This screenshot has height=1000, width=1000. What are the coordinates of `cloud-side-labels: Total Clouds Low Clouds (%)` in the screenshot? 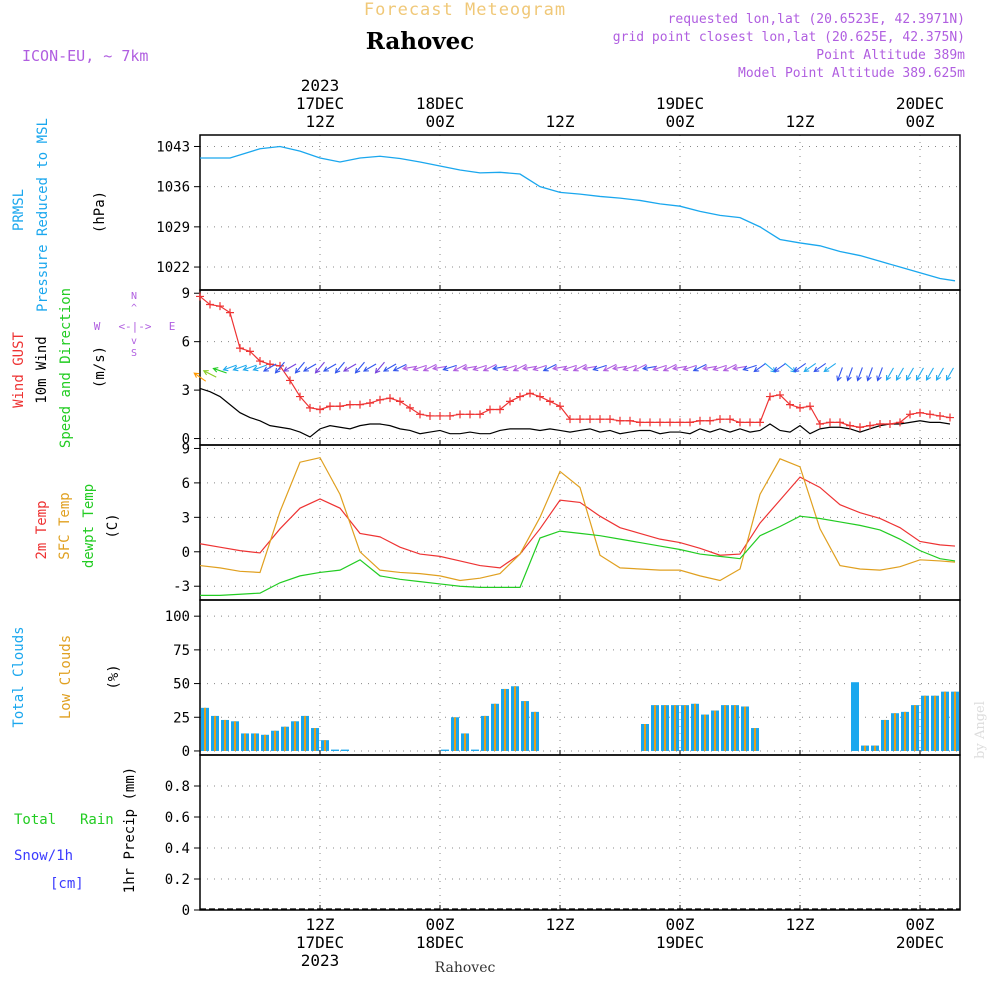 It's located at (66, 676).